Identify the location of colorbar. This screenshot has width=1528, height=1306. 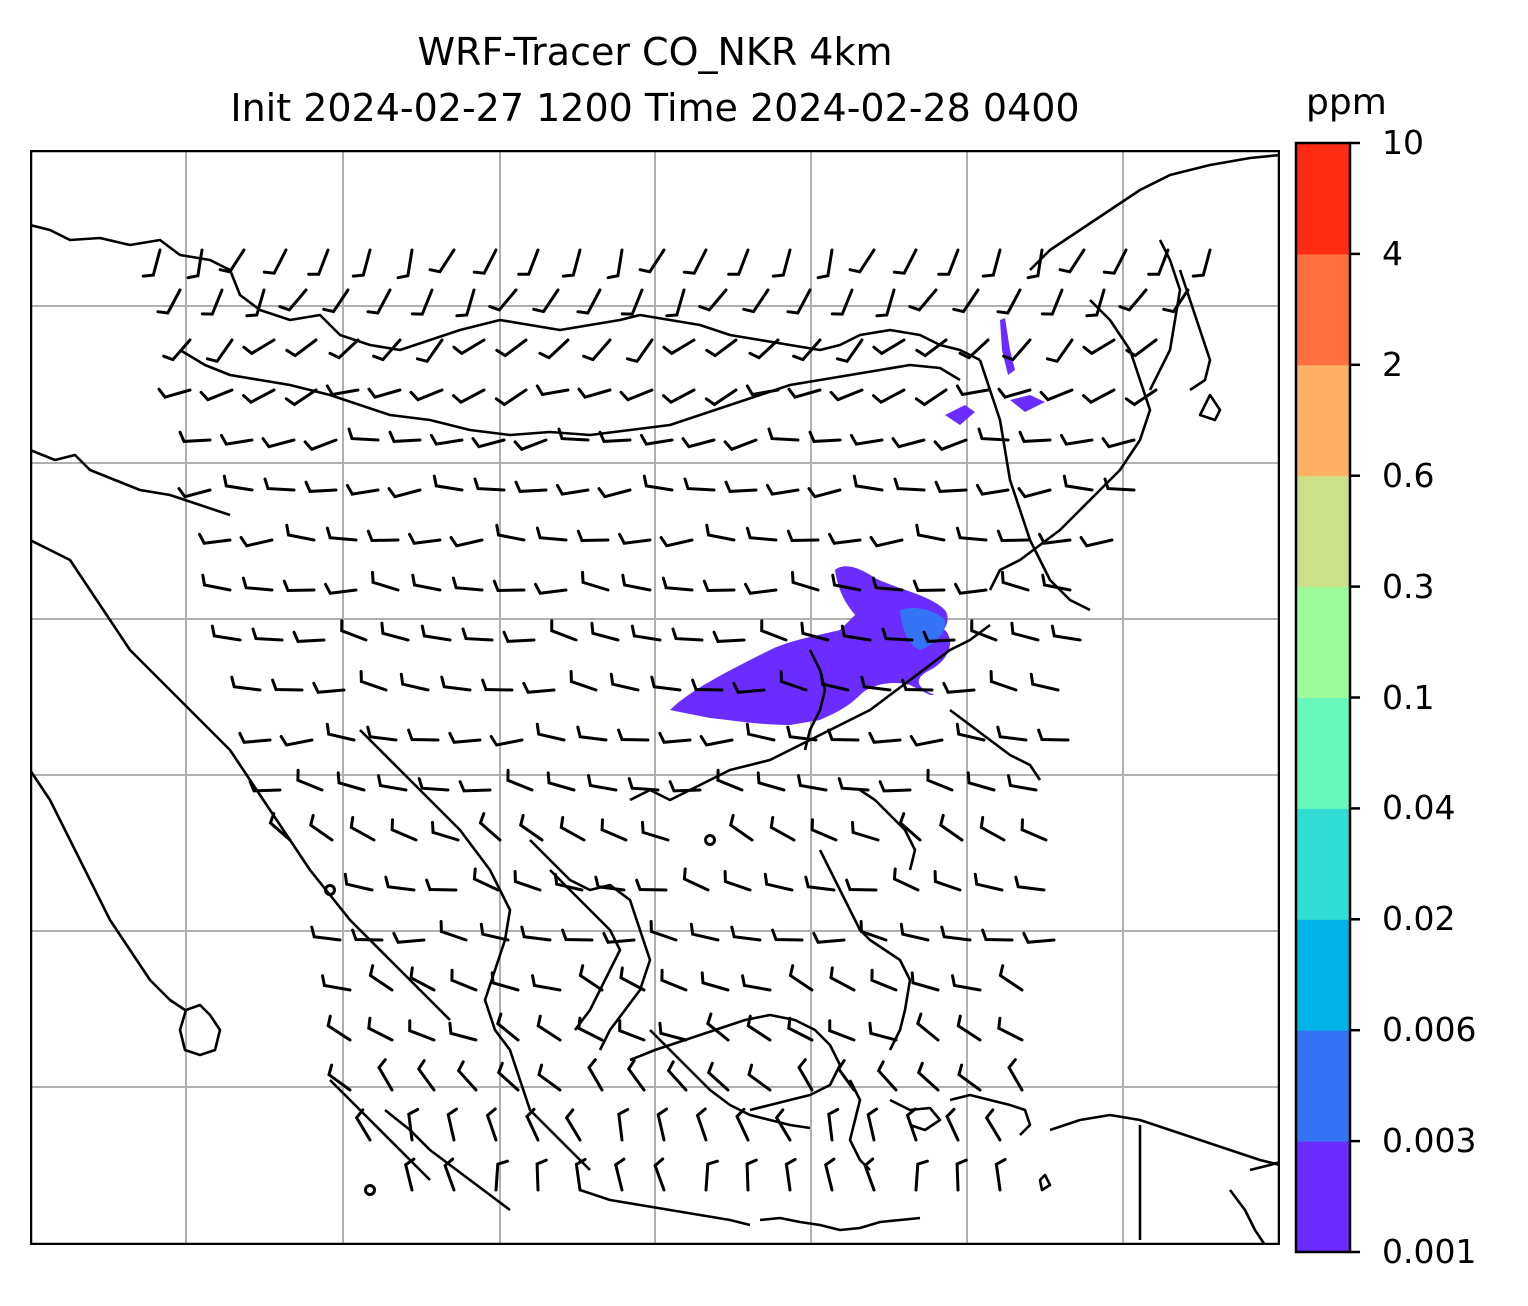
(1327, 697).